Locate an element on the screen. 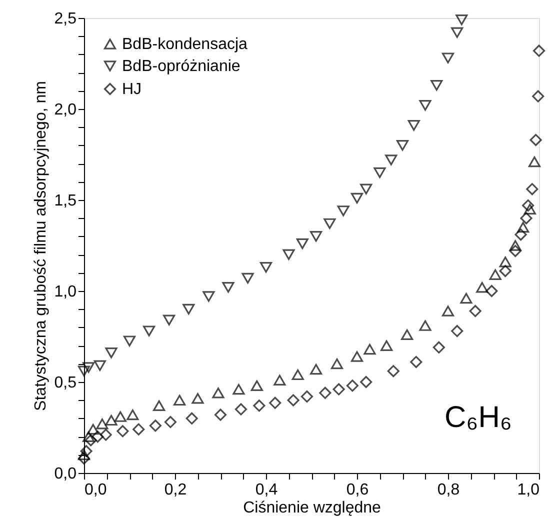 The height and width of the screenshot is (531, 553). legend-label: BdB-kondensacja is located at coordinates (185, 44).